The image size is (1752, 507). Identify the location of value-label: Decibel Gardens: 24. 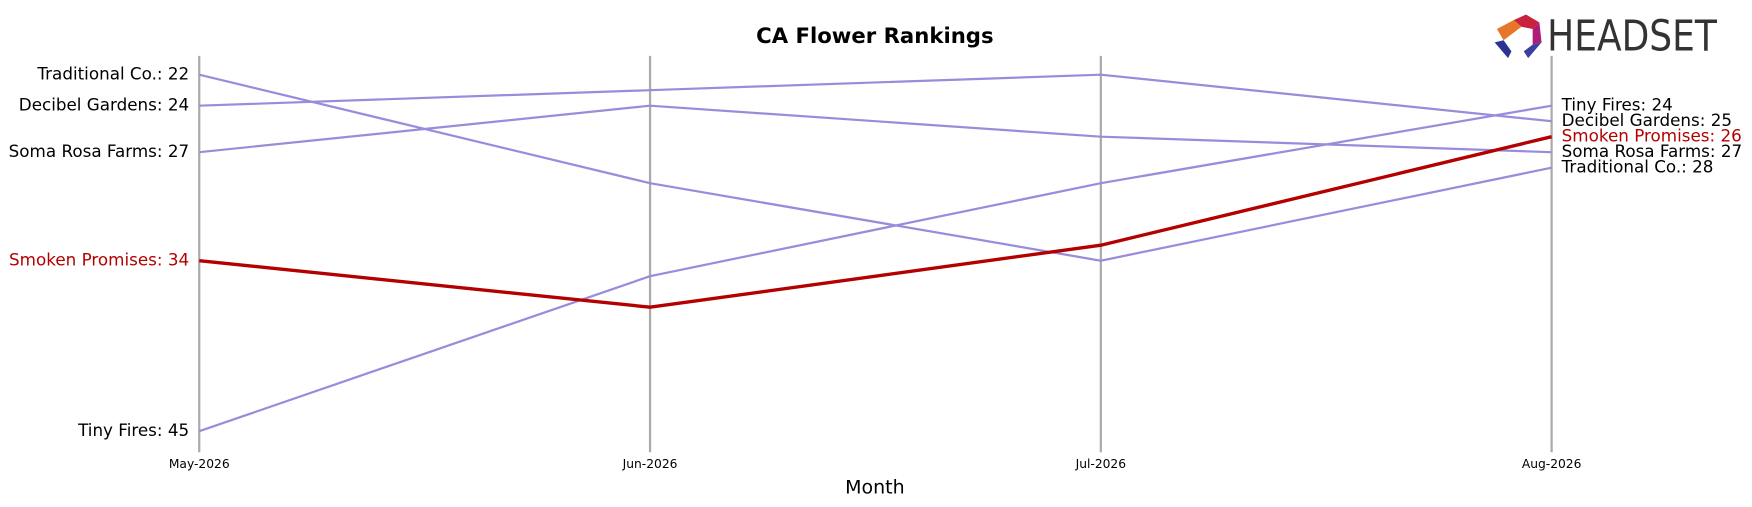
(104, 105).